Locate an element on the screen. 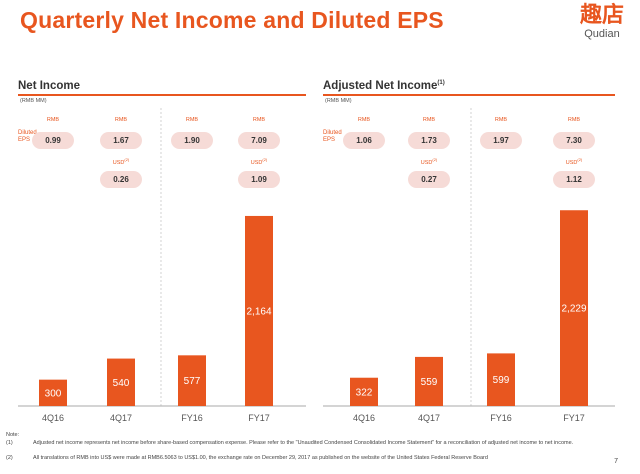 This screenshot has height=474, width=640. eps-rmb-pill: 1.90 is located at coordinates (192, 140).